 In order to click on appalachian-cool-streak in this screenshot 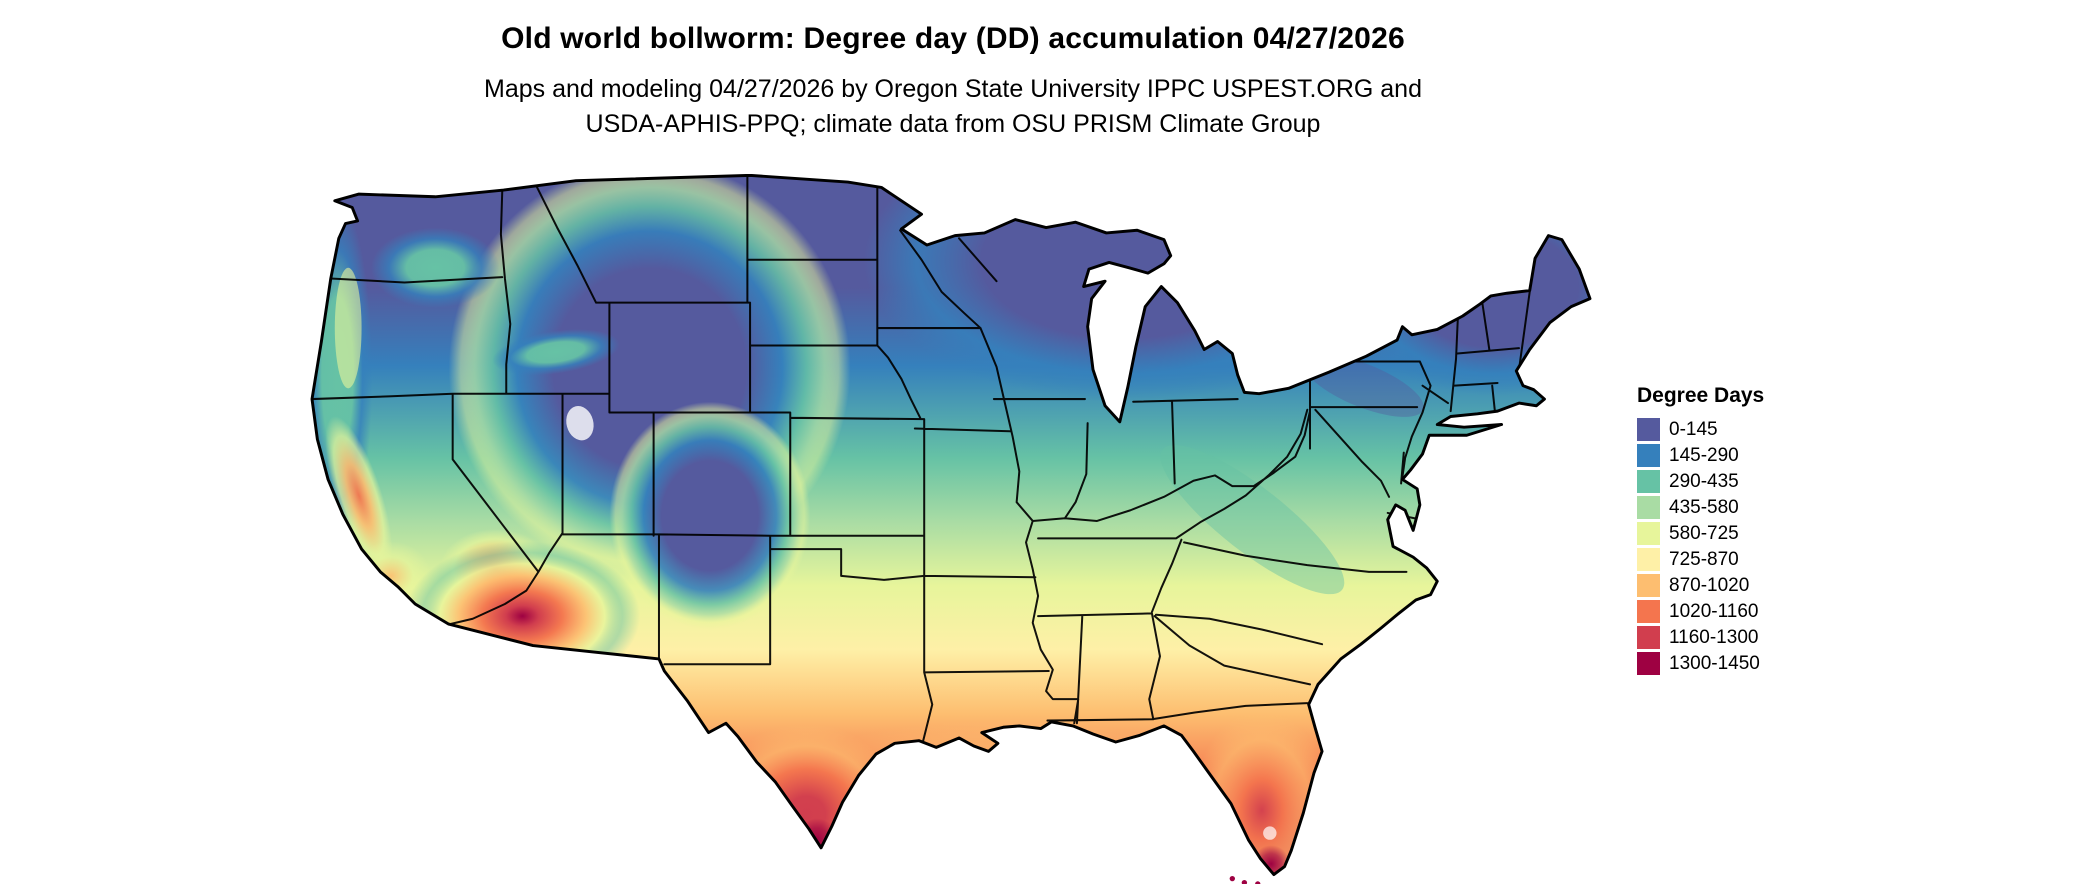, I will do `click(1252, 520)`.